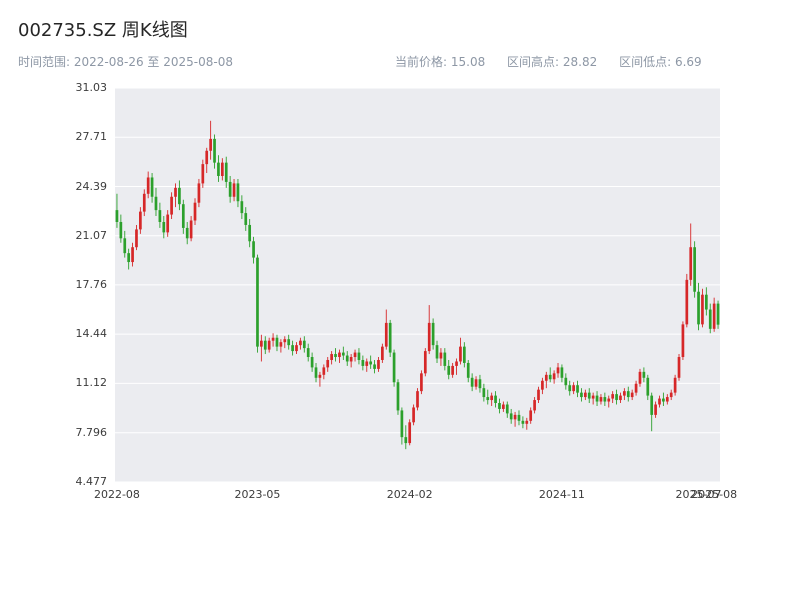 The height and width of the screenshot is (600, 800). What do you see at coordinates (91, 334) in the screenshot?
I see `y-tick-label: 14.44` at bounding box center [91, 334].